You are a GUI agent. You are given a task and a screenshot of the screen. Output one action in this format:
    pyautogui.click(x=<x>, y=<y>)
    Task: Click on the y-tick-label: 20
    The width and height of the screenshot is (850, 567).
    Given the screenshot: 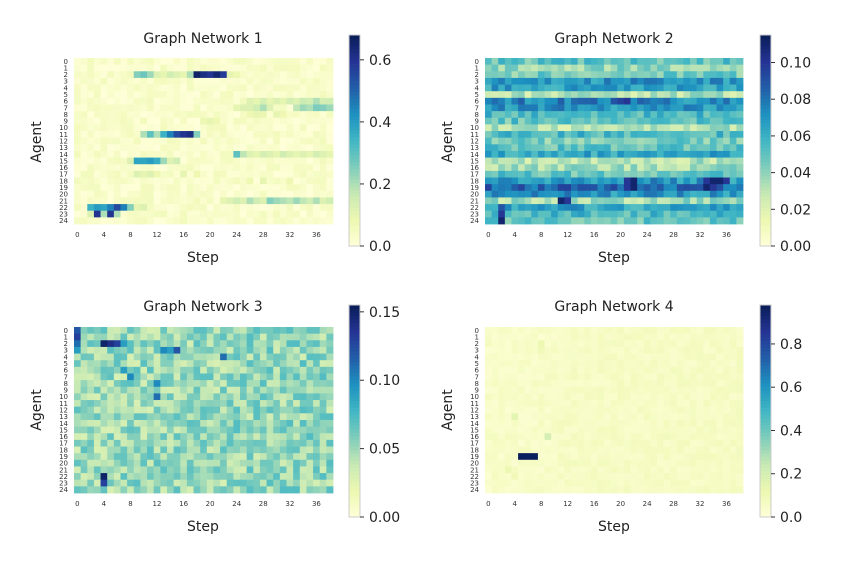 What is the action you would take?
    pyautogui.click(x=474, y=464)
    